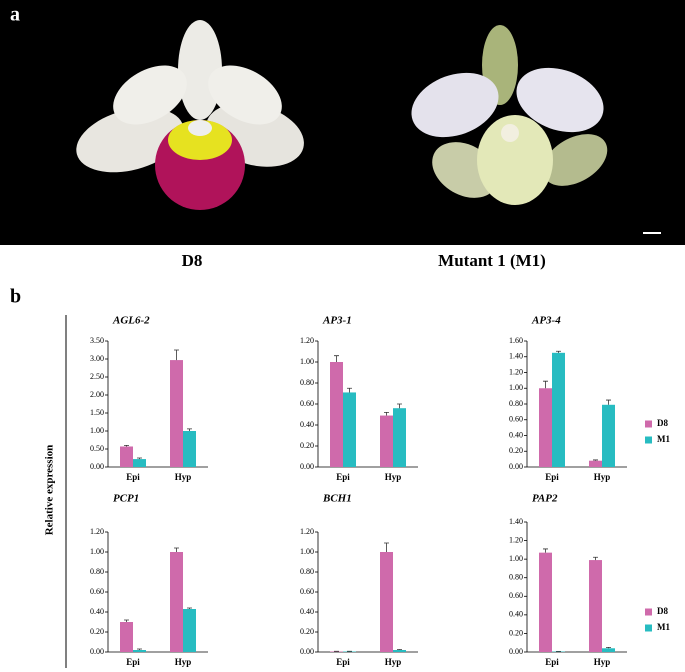  I want to click on chart-title: AP3-4, so click(546, 321).